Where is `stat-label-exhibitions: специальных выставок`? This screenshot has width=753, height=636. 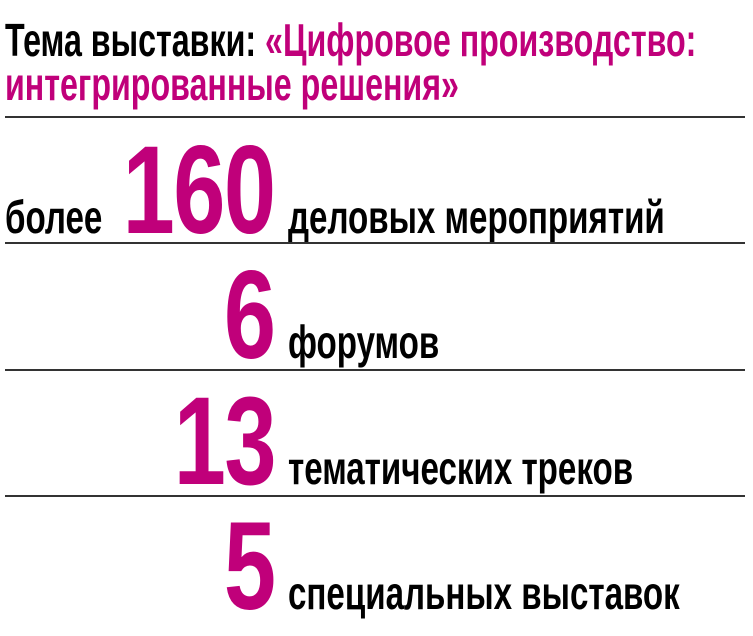
stat-label-exhibitions: специальных выставок is located at coordinates (484, 593).